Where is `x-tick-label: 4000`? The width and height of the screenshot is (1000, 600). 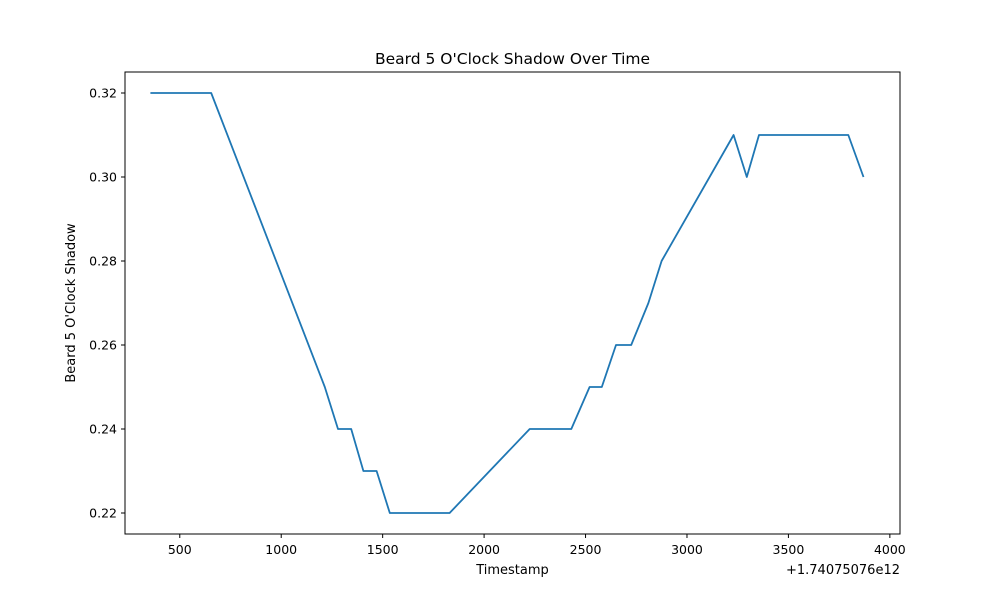
x-tick-label: 4000 is located at coordinates (890, 549).